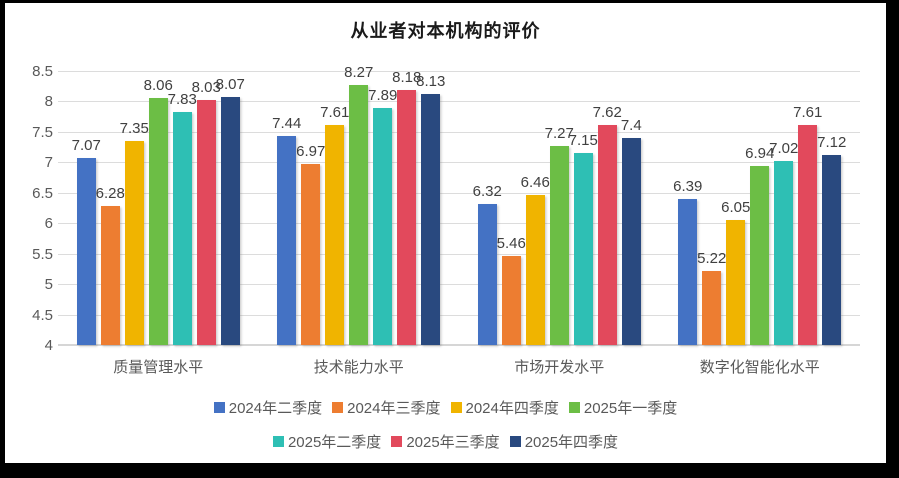 The height and width of the screenshot is (478, 899). I want to click on legend-label: 2024年二季度, so click(275, 408).